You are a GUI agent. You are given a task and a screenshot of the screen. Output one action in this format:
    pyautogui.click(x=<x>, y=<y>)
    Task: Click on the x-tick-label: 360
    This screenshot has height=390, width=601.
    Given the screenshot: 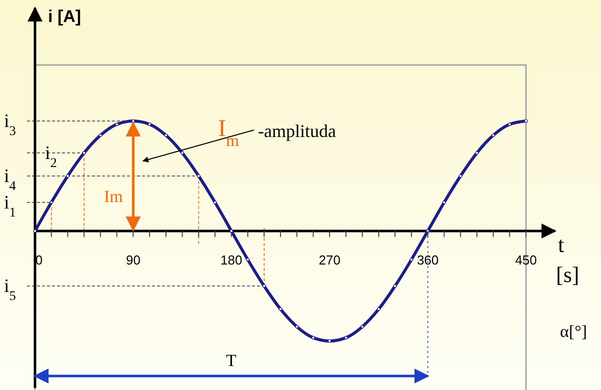 What is the action you would take?
    pyautogui.click(x=427, y=260)
    